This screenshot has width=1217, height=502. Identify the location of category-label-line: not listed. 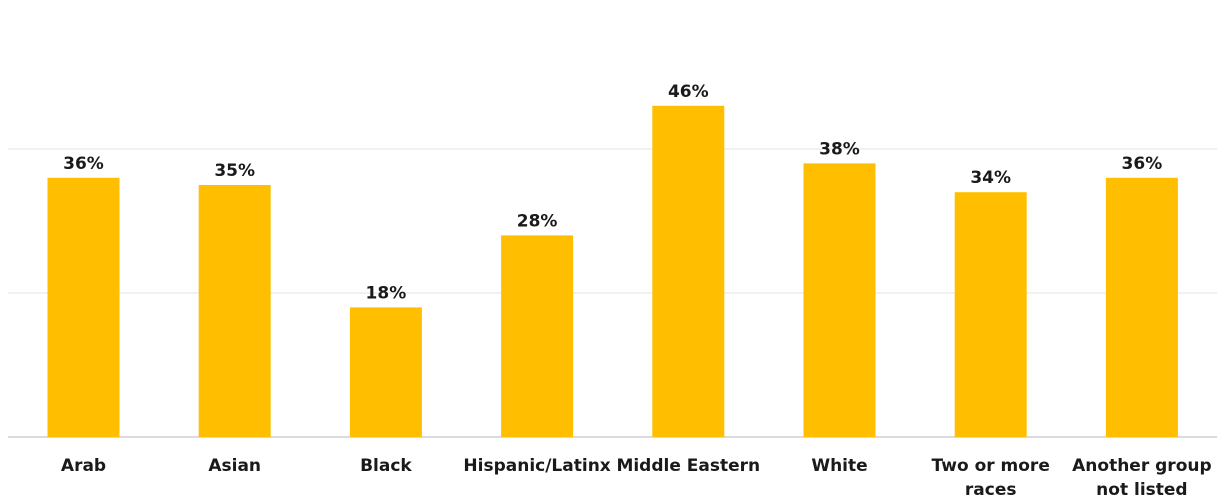
(1141, 490).